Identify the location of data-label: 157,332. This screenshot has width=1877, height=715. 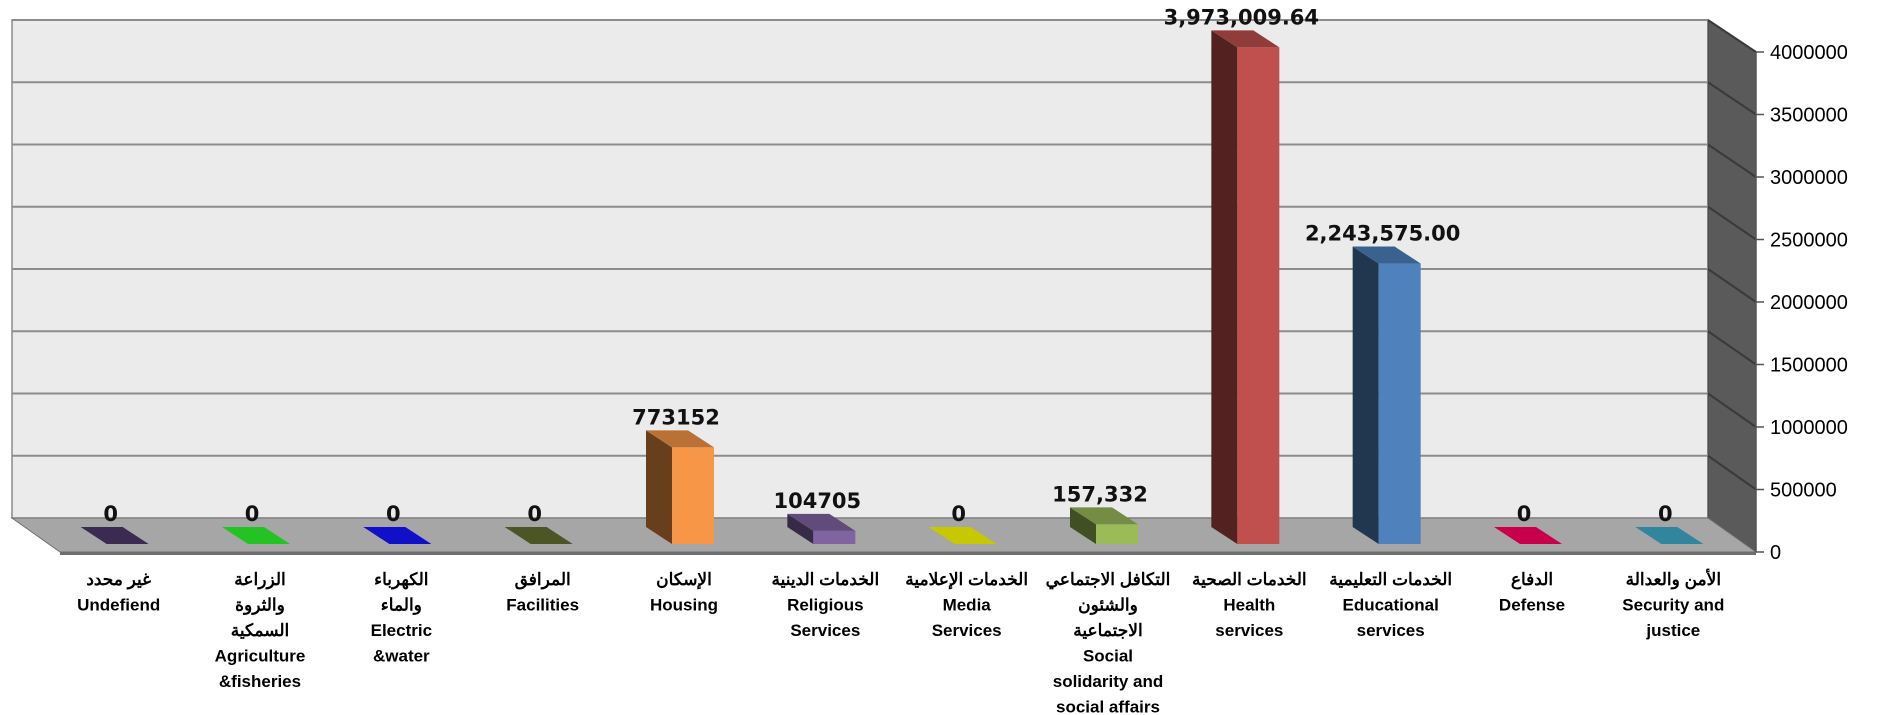
(1100, 494).